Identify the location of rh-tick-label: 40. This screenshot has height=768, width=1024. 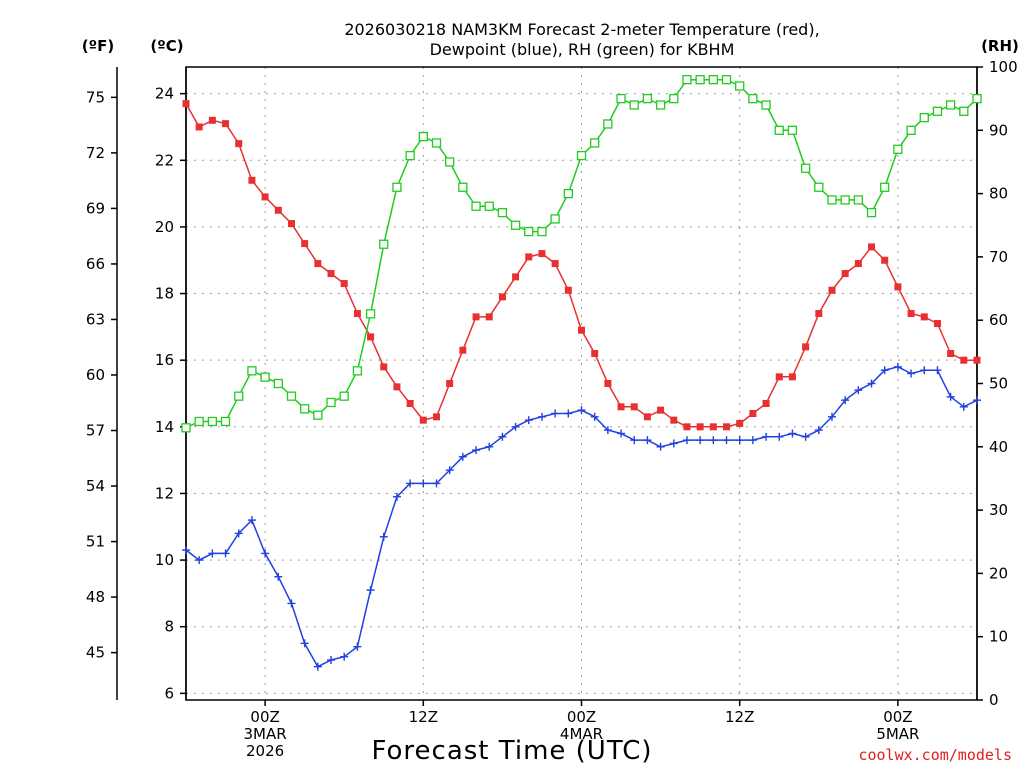
(998, 447).